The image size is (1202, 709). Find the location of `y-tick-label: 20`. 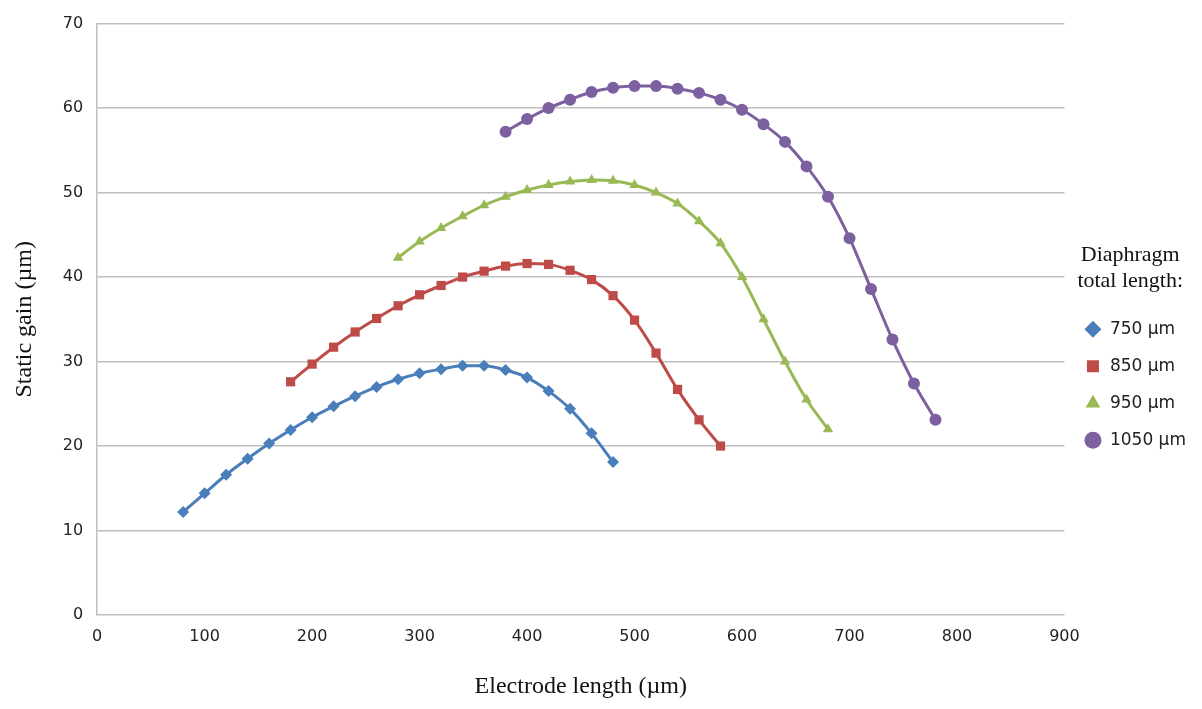

y-tick-label: 20 is located at coordinates (73, 445).